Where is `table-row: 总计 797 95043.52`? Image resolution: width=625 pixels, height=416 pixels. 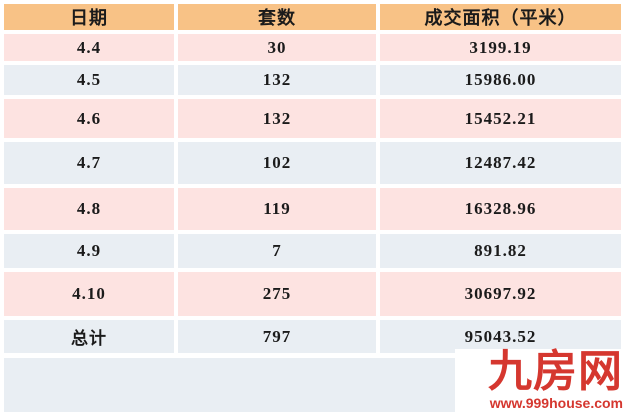
table-row: 总计 797 95043.52 is located at coordinates (312, 336).